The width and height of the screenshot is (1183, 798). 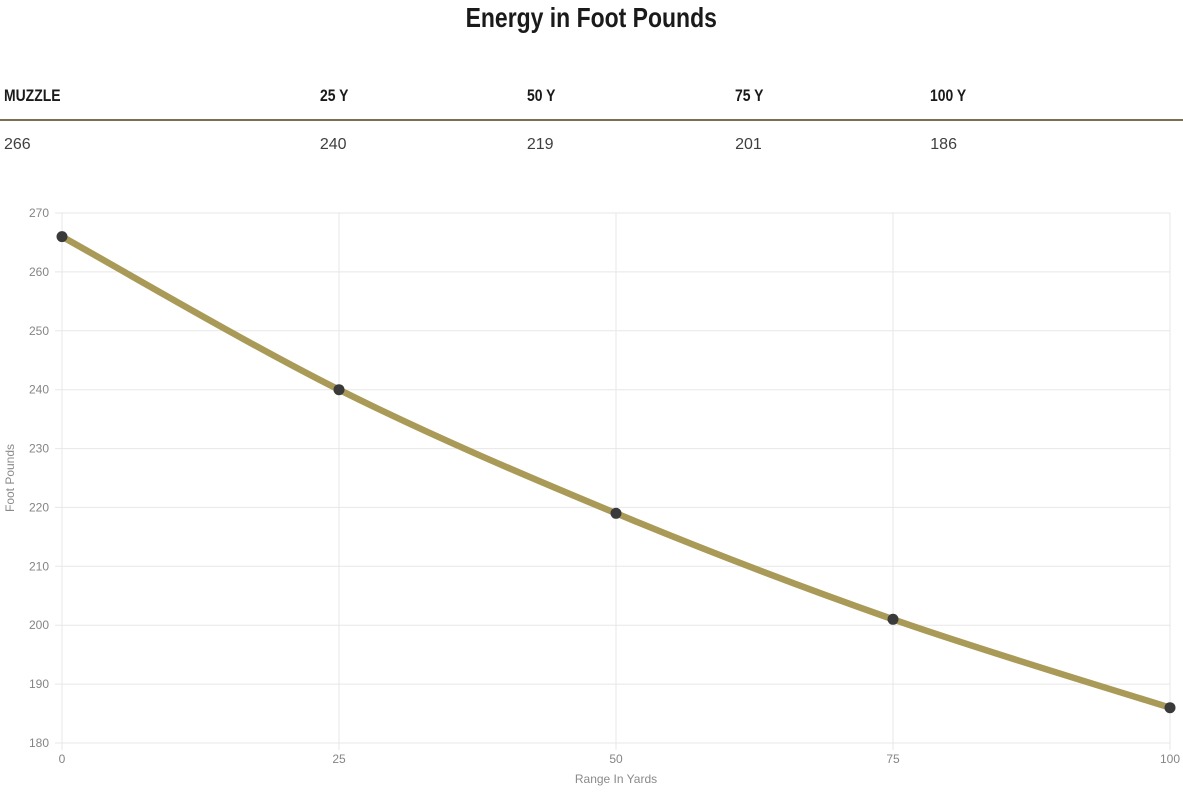 What do you see at coordinates (39, 390) in the screenshot?
I see `y-tick-label: 240` at bounding box center [39, 390].